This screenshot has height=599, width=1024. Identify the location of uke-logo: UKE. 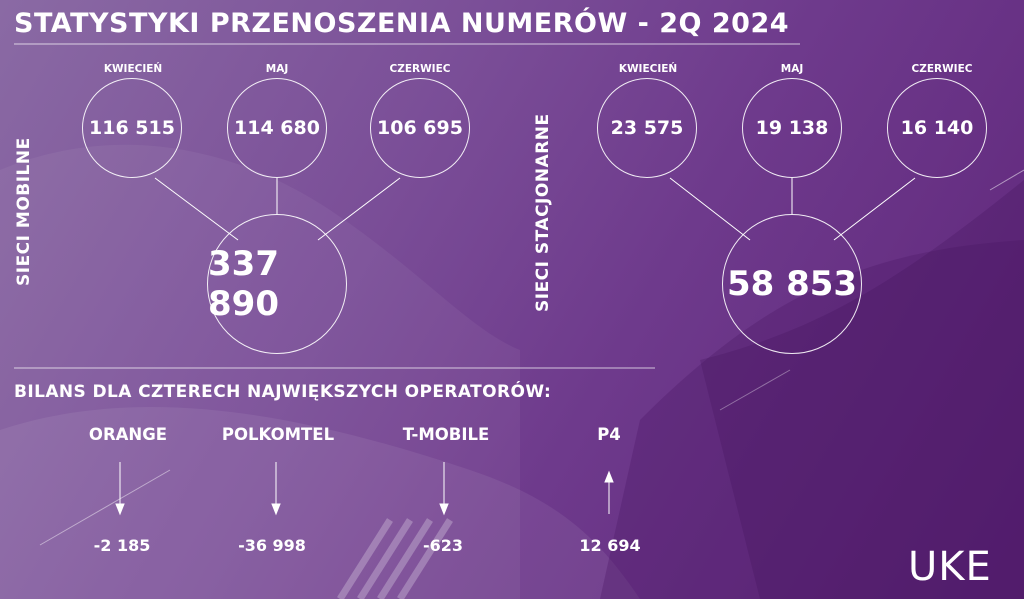
(950, 567).